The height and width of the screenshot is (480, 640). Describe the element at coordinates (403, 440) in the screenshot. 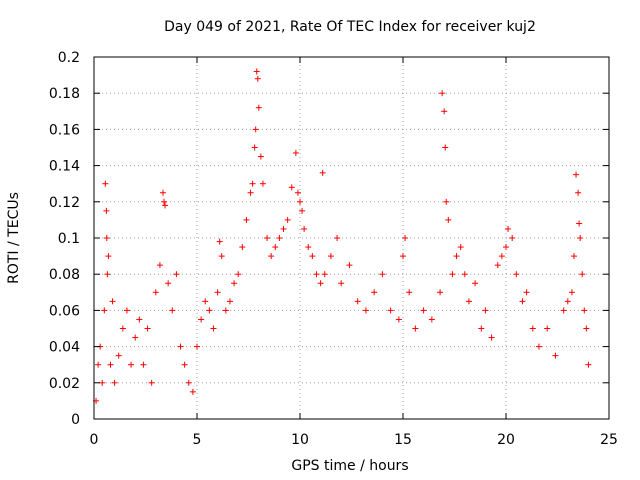

I see `x-tick-label: 15` at that location.